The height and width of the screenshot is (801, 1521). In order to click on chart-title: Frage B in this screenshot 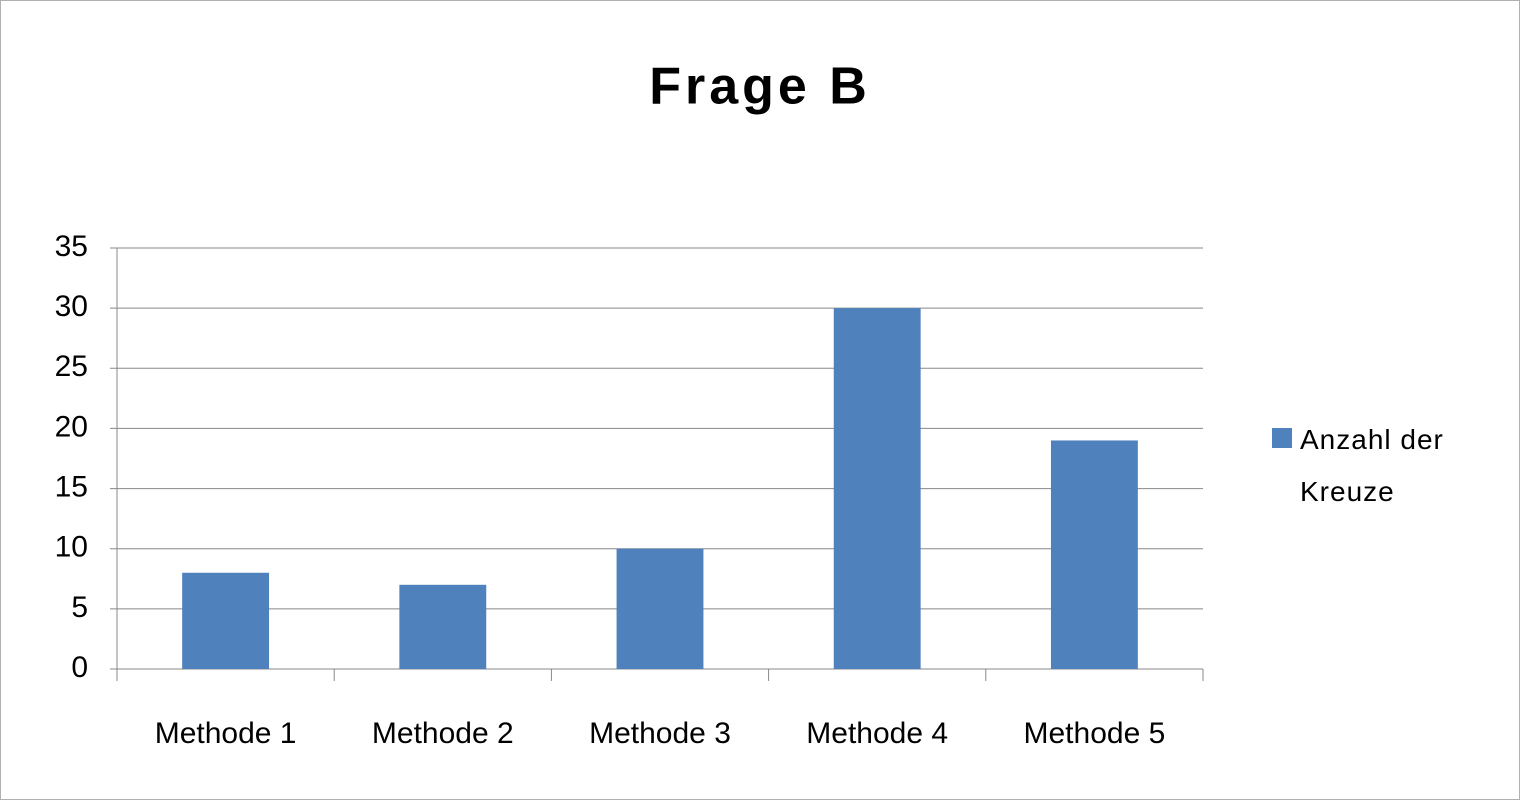, I will do `click(760, 87)`.